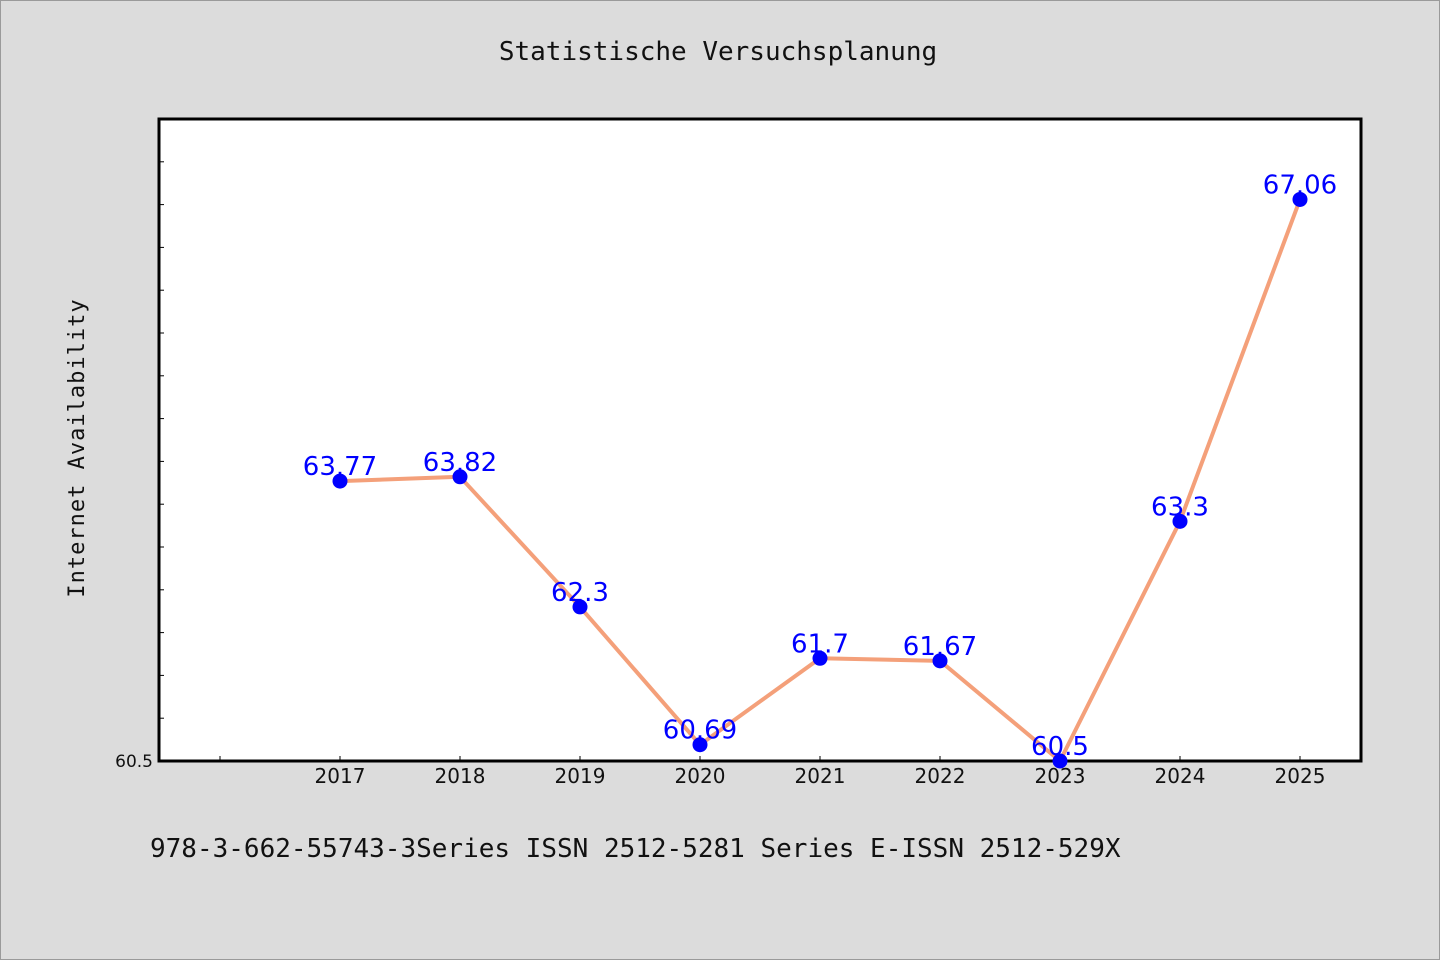  What do you see at coordinates (772, 772) in the screenshot?
I see `x-axis-ticks: 2017 2018 2019 2020 2021 2022 2023 2024 2025` at bounding box center [772, 772].